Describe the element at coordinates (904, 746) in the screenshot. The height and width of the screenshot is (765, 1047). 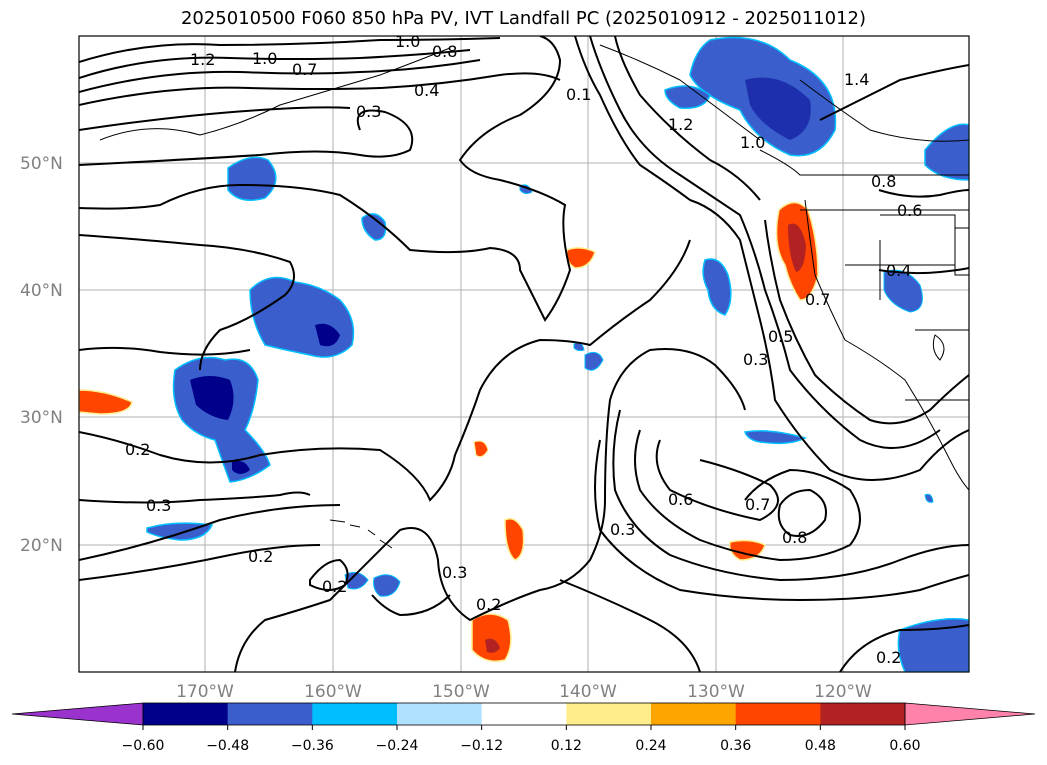
I see `colorbar-tick-label: 0.60` at that location.